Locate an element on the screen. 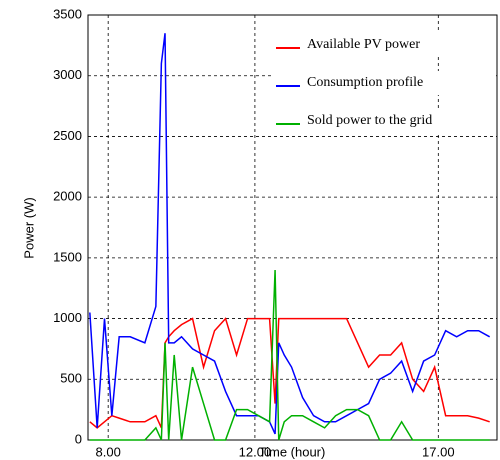 This screenshot has height=460, width=500. y-tick-label: 2500 is located at coordinates (67, 135).